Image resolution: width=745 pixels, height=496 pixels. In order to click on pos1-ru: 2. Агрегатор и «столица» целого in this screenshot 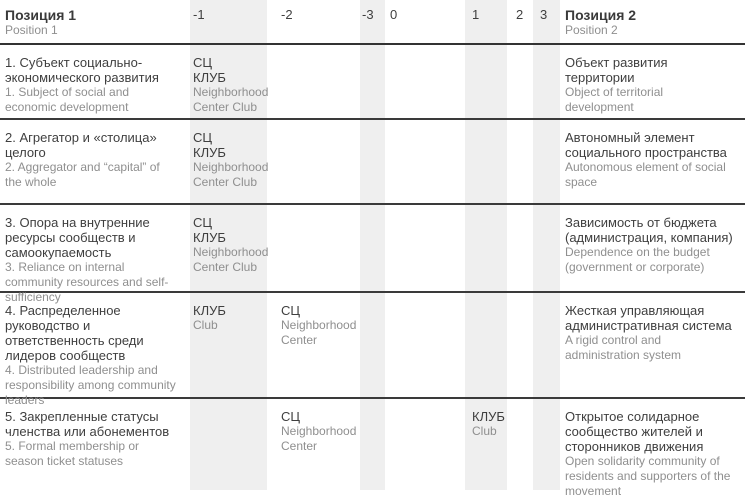, I will do `click(81, 145)`.